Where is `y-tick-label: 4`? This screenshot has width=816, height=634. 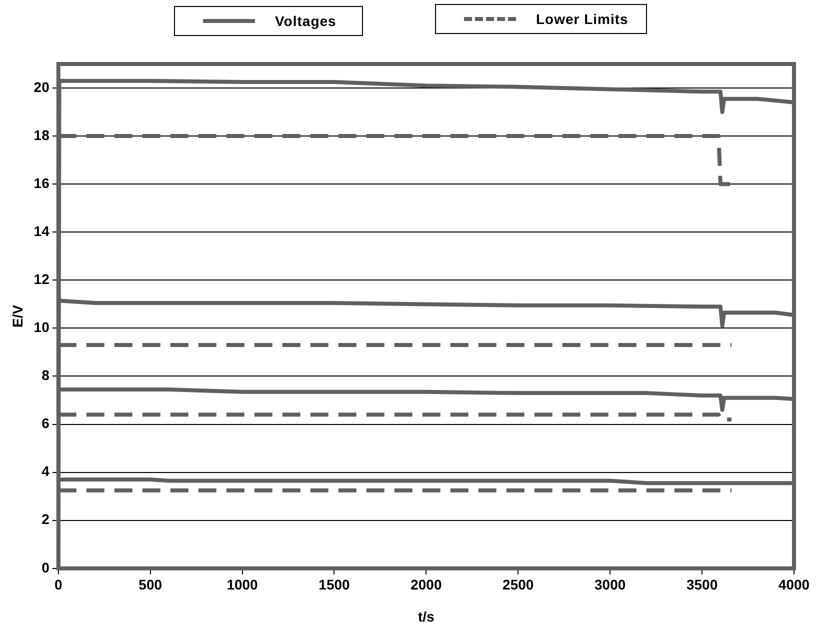
y-tick-label: 4 is located at coordinates (46, 471).